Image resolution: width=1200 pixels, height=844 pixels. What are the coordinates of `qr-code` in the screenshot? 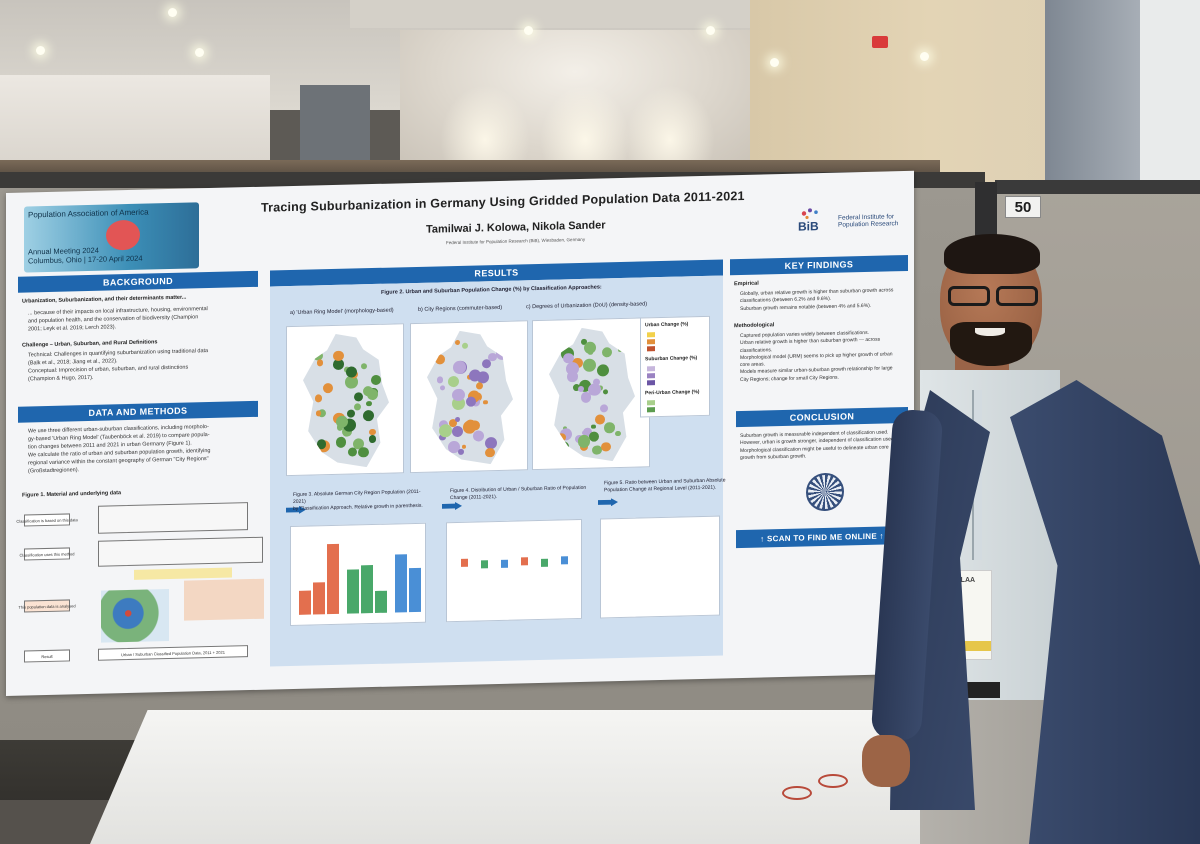 It's located at (825, 492).